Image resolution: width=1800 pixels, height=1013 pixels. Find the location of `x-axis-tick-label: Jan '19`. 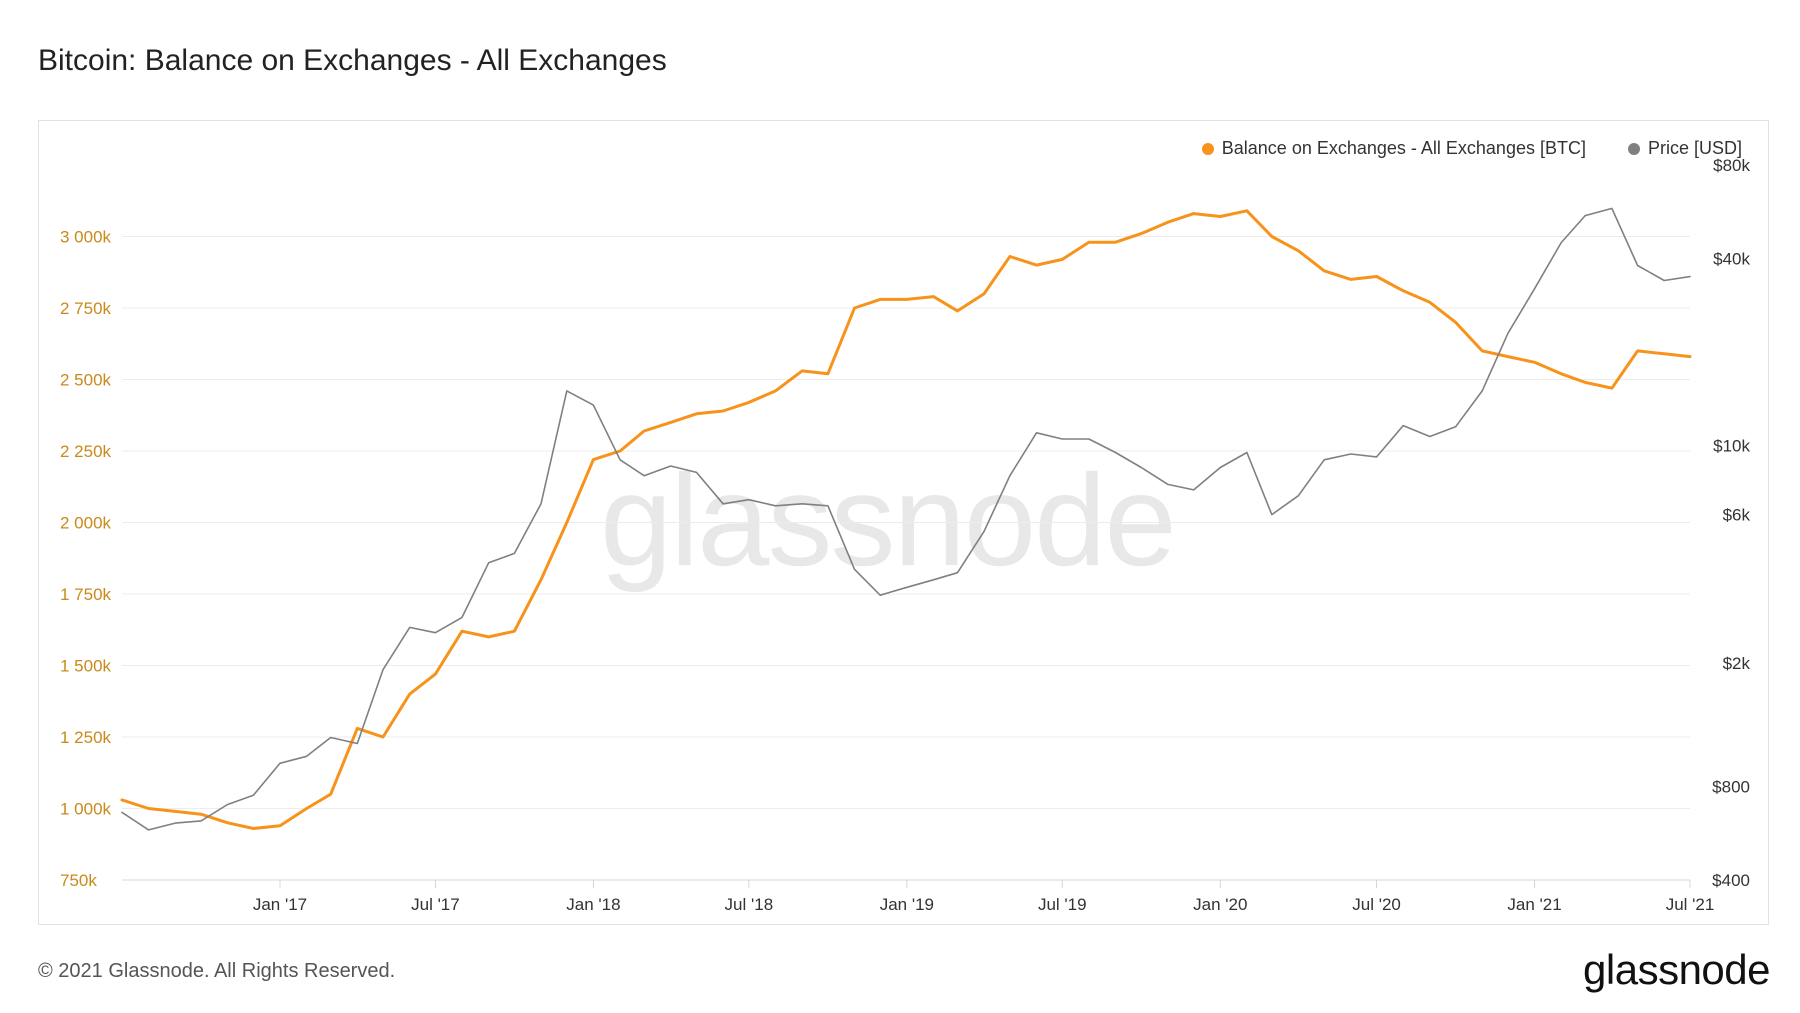

x-axis-tick-label: Jan '19 is located at coordinates (907, 904).